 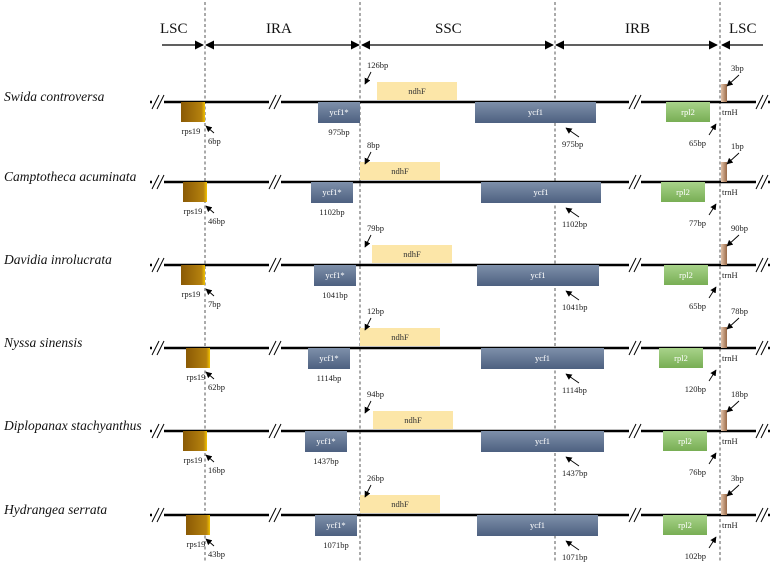 I want to click on ycf1-bp-label: 1114bp, so click(x=574, y=390).